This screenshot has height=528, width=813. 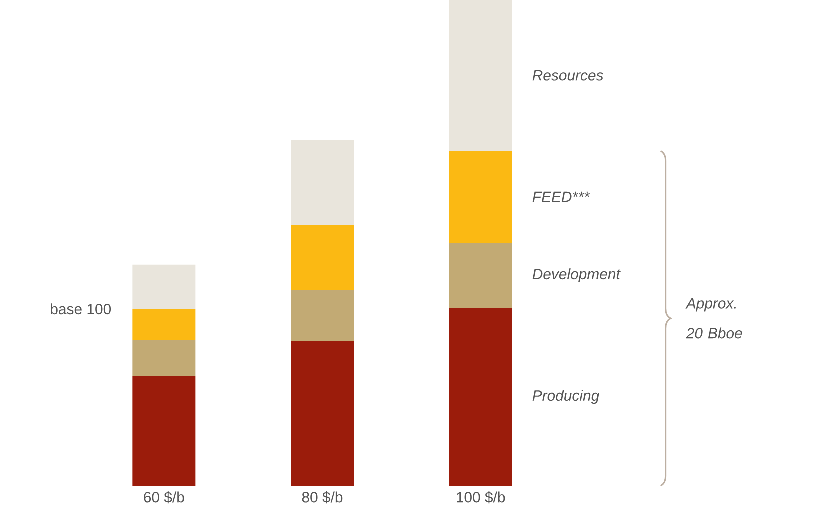 I want to click on x-tick-label: 100 $/b, so click(x=481, y=498).